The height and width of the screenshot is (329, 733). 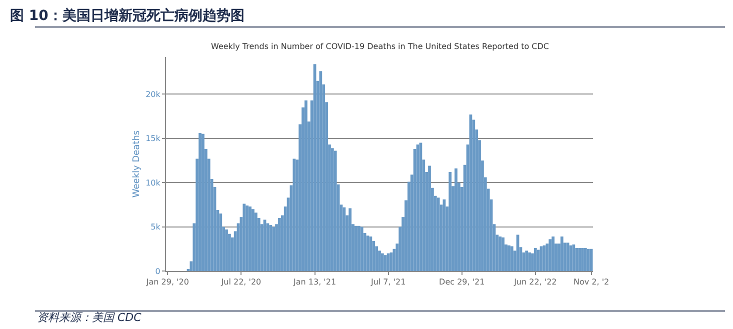 What do you see at coordinates (592, 282) in the screenshot?
I see `x-tick-label: Nov 2, '2` at bounding box center [592, 282].